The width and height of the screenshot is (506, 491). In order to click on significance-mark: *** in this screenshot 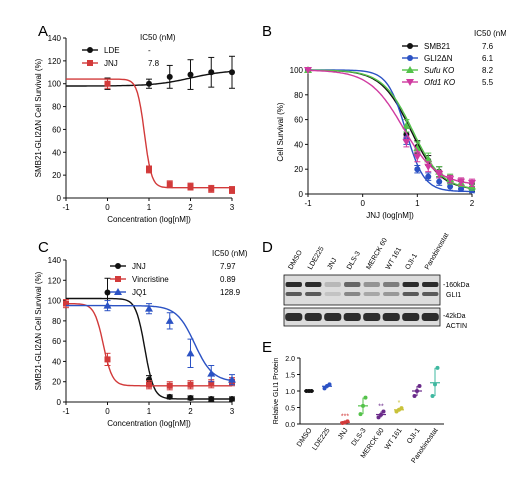, I will do `click(345, 416)`.